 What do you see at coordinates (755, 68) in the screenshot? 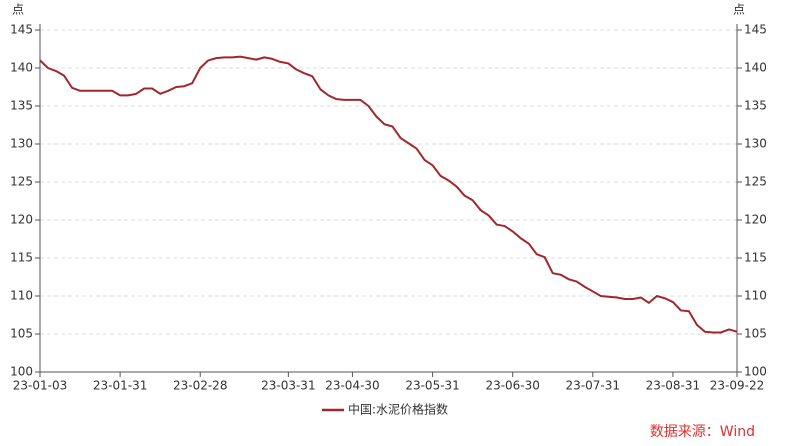
I see `y2-tick-label: 140` at bounding box center [755, 68].